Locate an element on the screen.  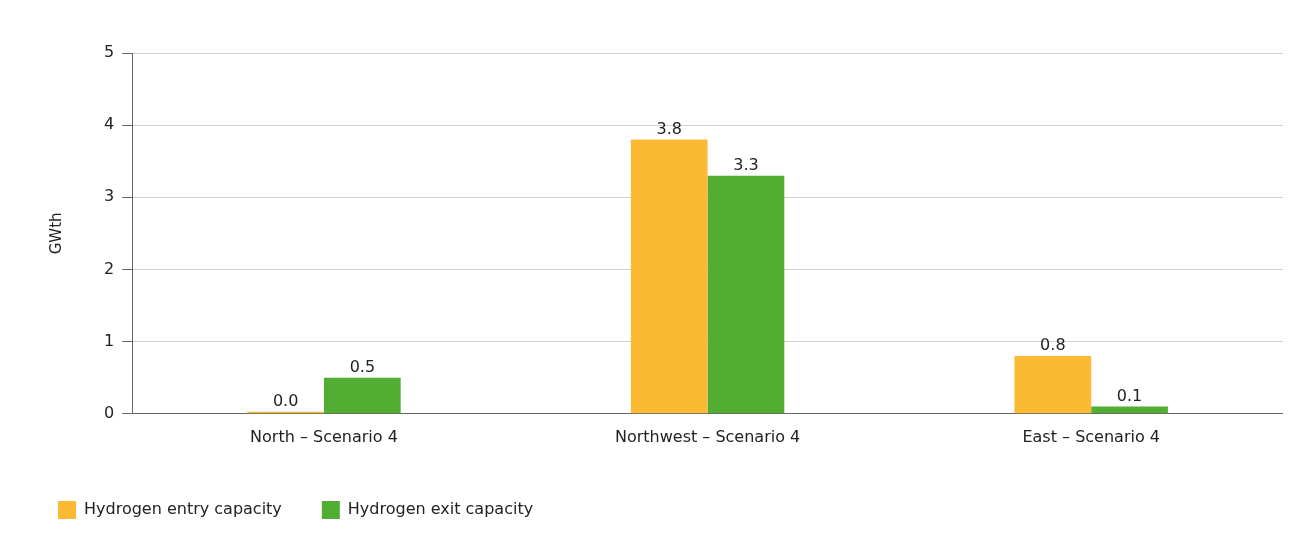
y-tick-label: 5 is located at coordinates (109, 52).